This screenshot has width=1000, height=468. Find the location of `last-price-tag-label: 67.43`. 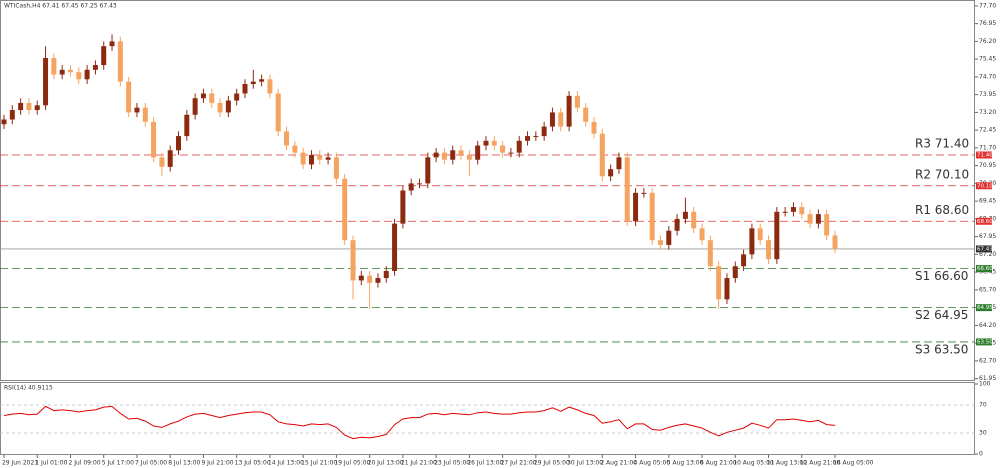

last-price-tag-label: 67.43 is located at coordinates (985, 249).